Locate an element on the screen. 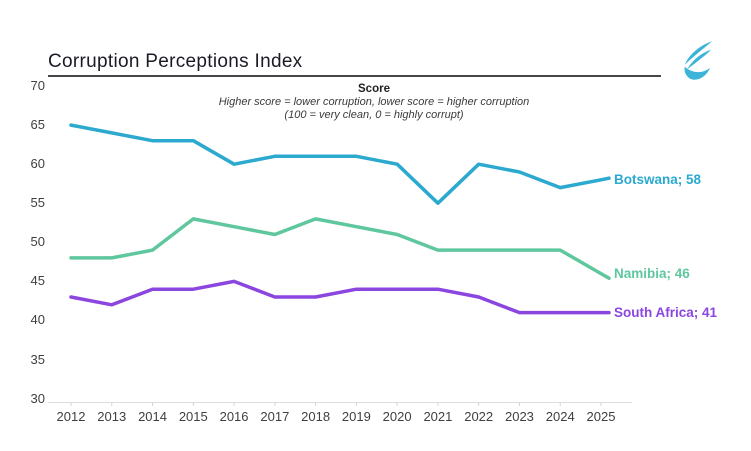  x-axis-year-label: 2021 is located at coordinates (438, 416).